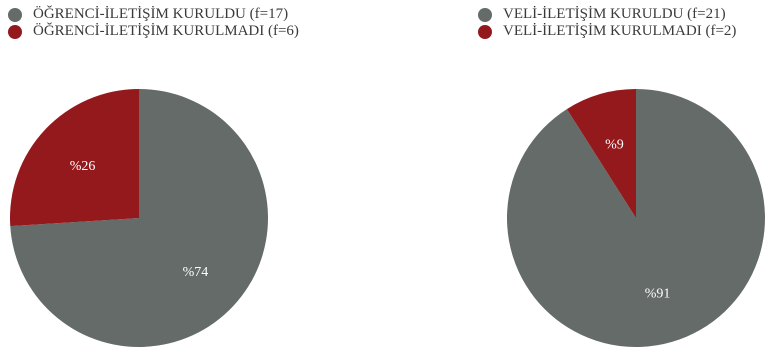 The height and width of the screenshot is (348, 779). Describe the element at coordinates (658, 293) in the screenshot. I see `slice-data-label: %91` at that location.